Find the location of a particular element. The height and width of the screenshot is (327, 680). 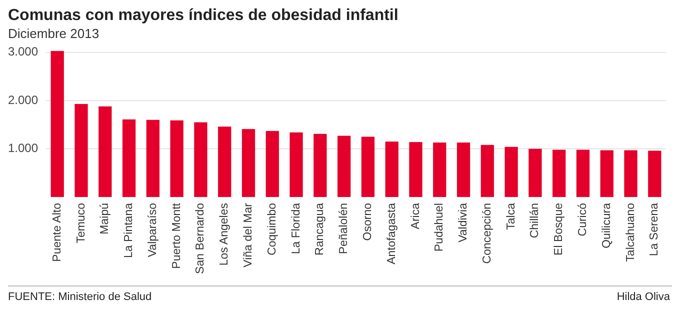

x-tick-label: La Serena is located at coordinates (654, 229).